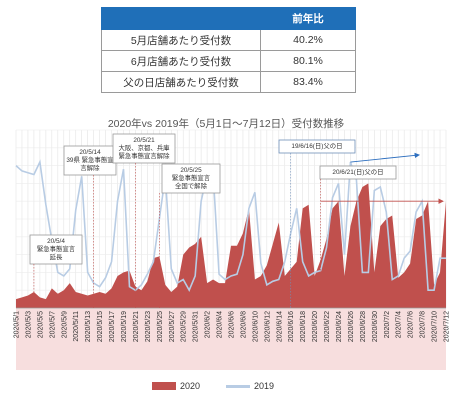 Image resolution: width=452 pixels, height=400 pixels. Describe the element at coordinates (148, 326) in the screenshot. I see `x-tick-label: 2020/5/23` at that location.